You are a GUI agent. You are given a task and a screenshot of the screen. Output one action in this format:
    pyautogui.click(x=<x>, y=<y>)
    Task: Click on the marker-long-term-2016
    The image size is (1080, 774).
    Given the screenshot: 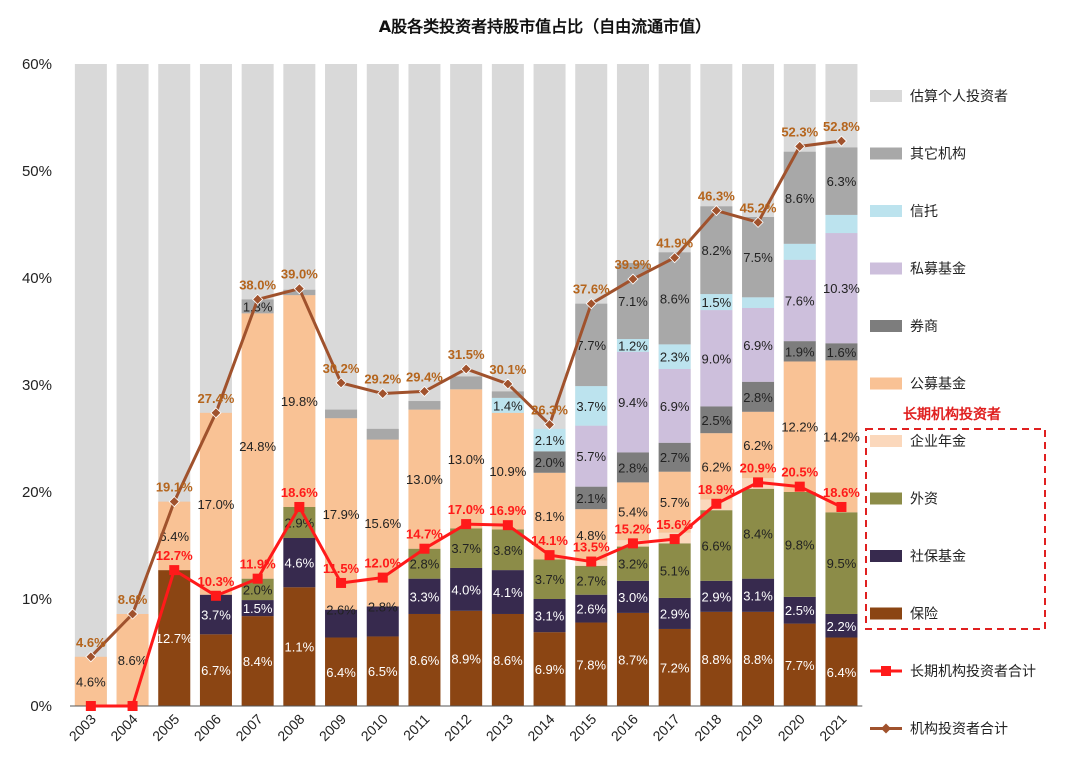 What is the action you would take?
    pyautogui.click(x=632, y=543)
    